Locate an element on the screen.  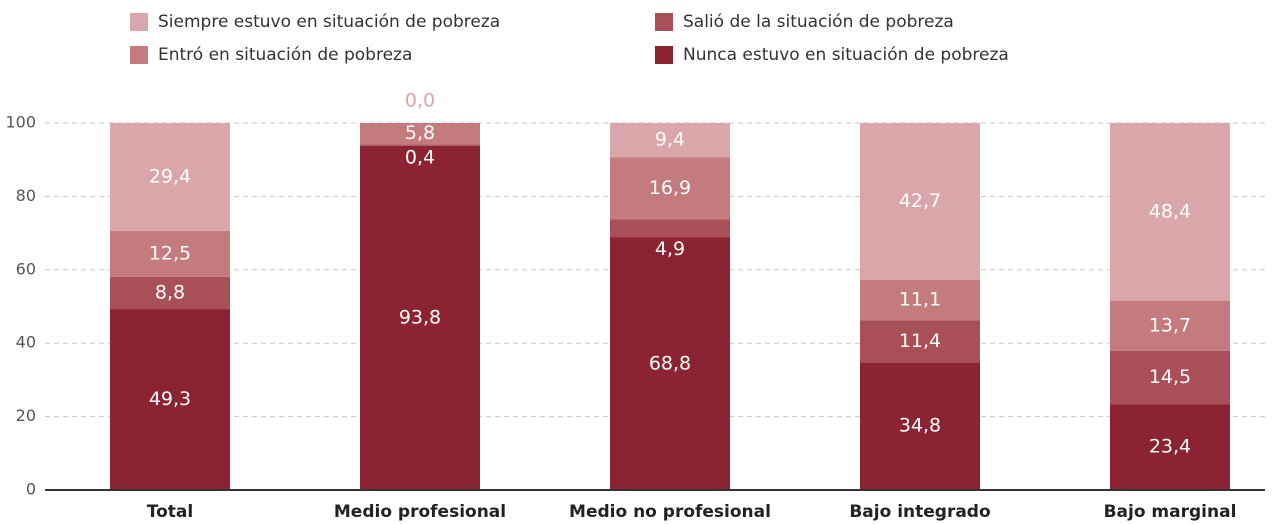
value-label: 9,4 is located at coordinates (670, 140).